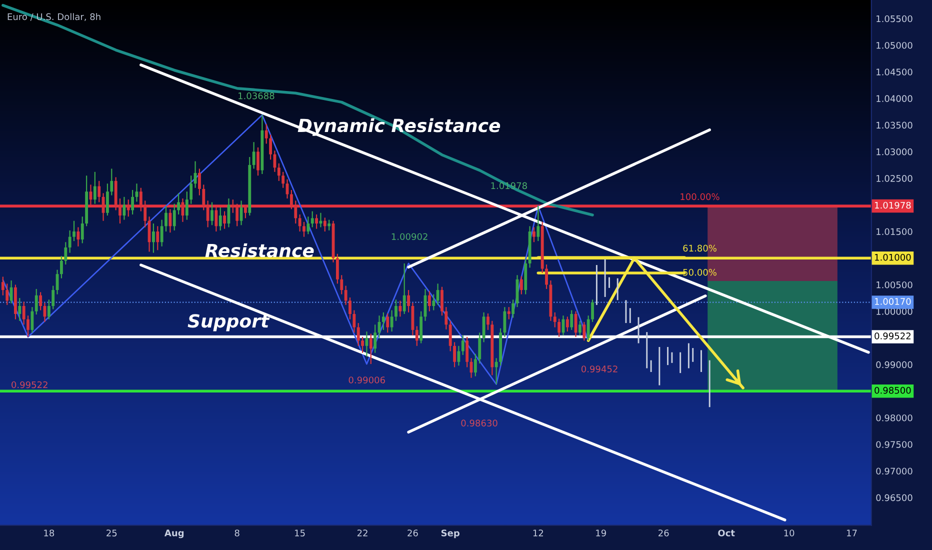 This screenshot has height=550, width=932. I want to click on y-tick-label: 0.99000, so click(894, 364).